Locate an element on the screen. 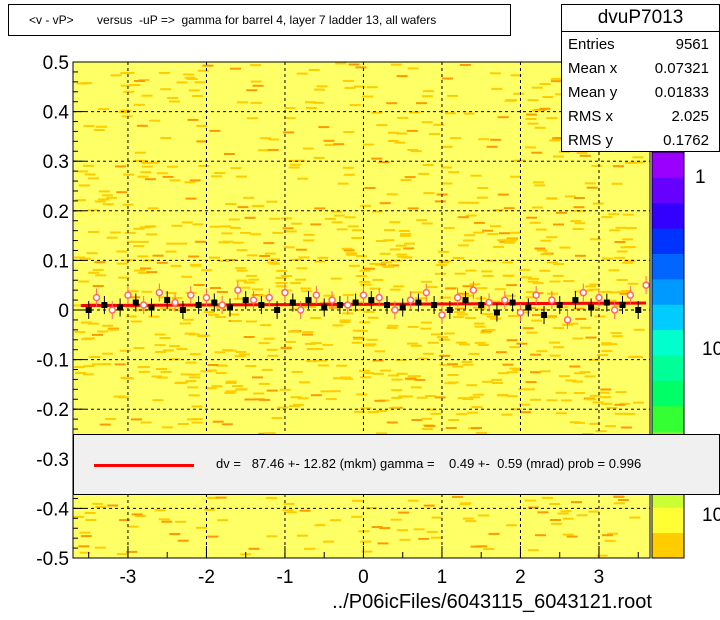 The height and width of the screenshot is (620, 720). stats-value: 0.07321 is located at coordinates (681, 68).